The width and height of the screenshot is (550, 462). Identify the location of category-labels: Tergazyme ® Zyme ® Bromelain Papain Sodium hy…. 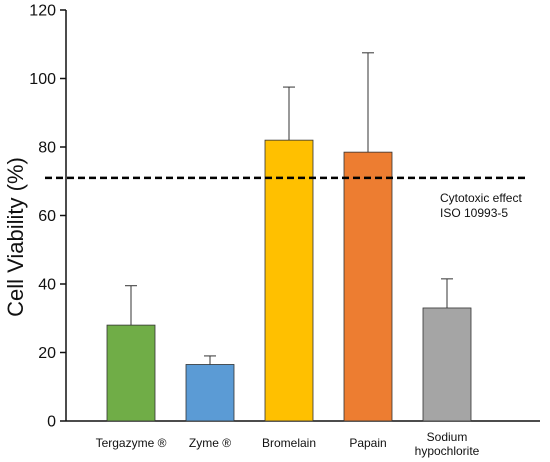
(288, 444).